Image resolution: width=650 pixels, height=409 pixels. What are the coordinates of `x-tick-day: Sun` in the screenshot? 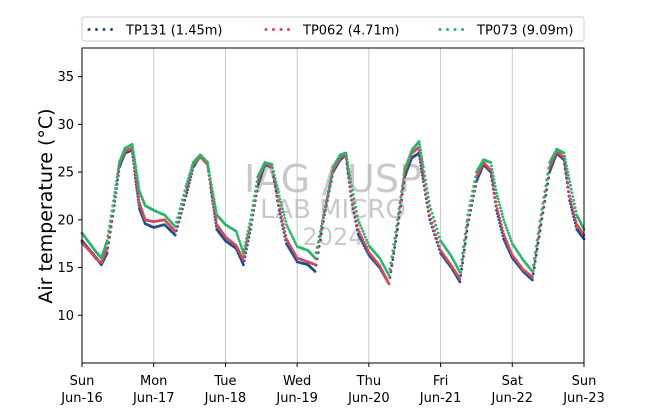 It's located at (584, 381).